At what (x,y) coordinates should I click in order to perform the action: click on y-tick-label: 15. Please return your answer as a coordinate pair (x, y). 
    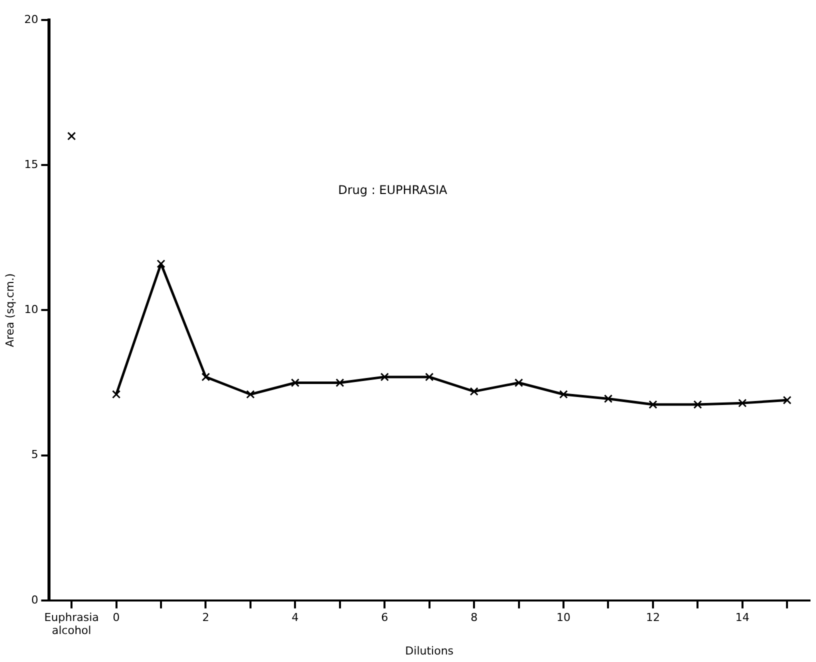
    Looking at the image, I should click on (31, 164).